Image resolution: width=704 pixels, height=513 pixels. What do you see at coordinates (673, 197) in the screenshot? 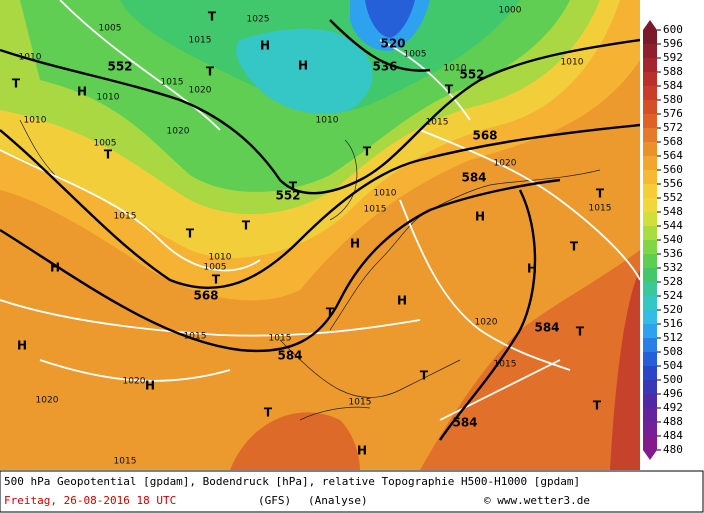
I see `colorbar-tick-label: 552` at bounding box center [673, 197].